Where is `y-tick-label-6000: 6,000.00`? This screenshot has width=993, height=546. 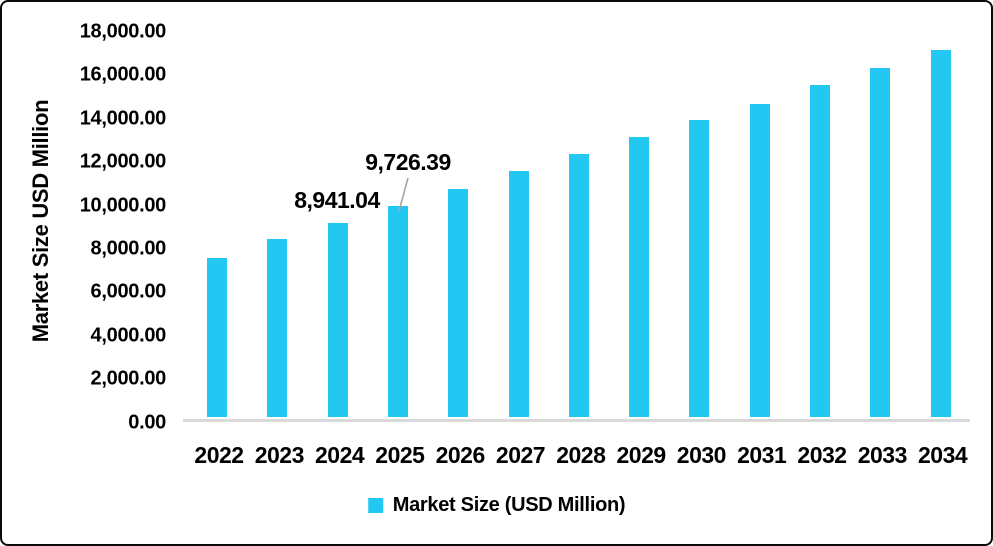
y-tick-label-6000: 6,000.00 is located at coordinates (128, 291).